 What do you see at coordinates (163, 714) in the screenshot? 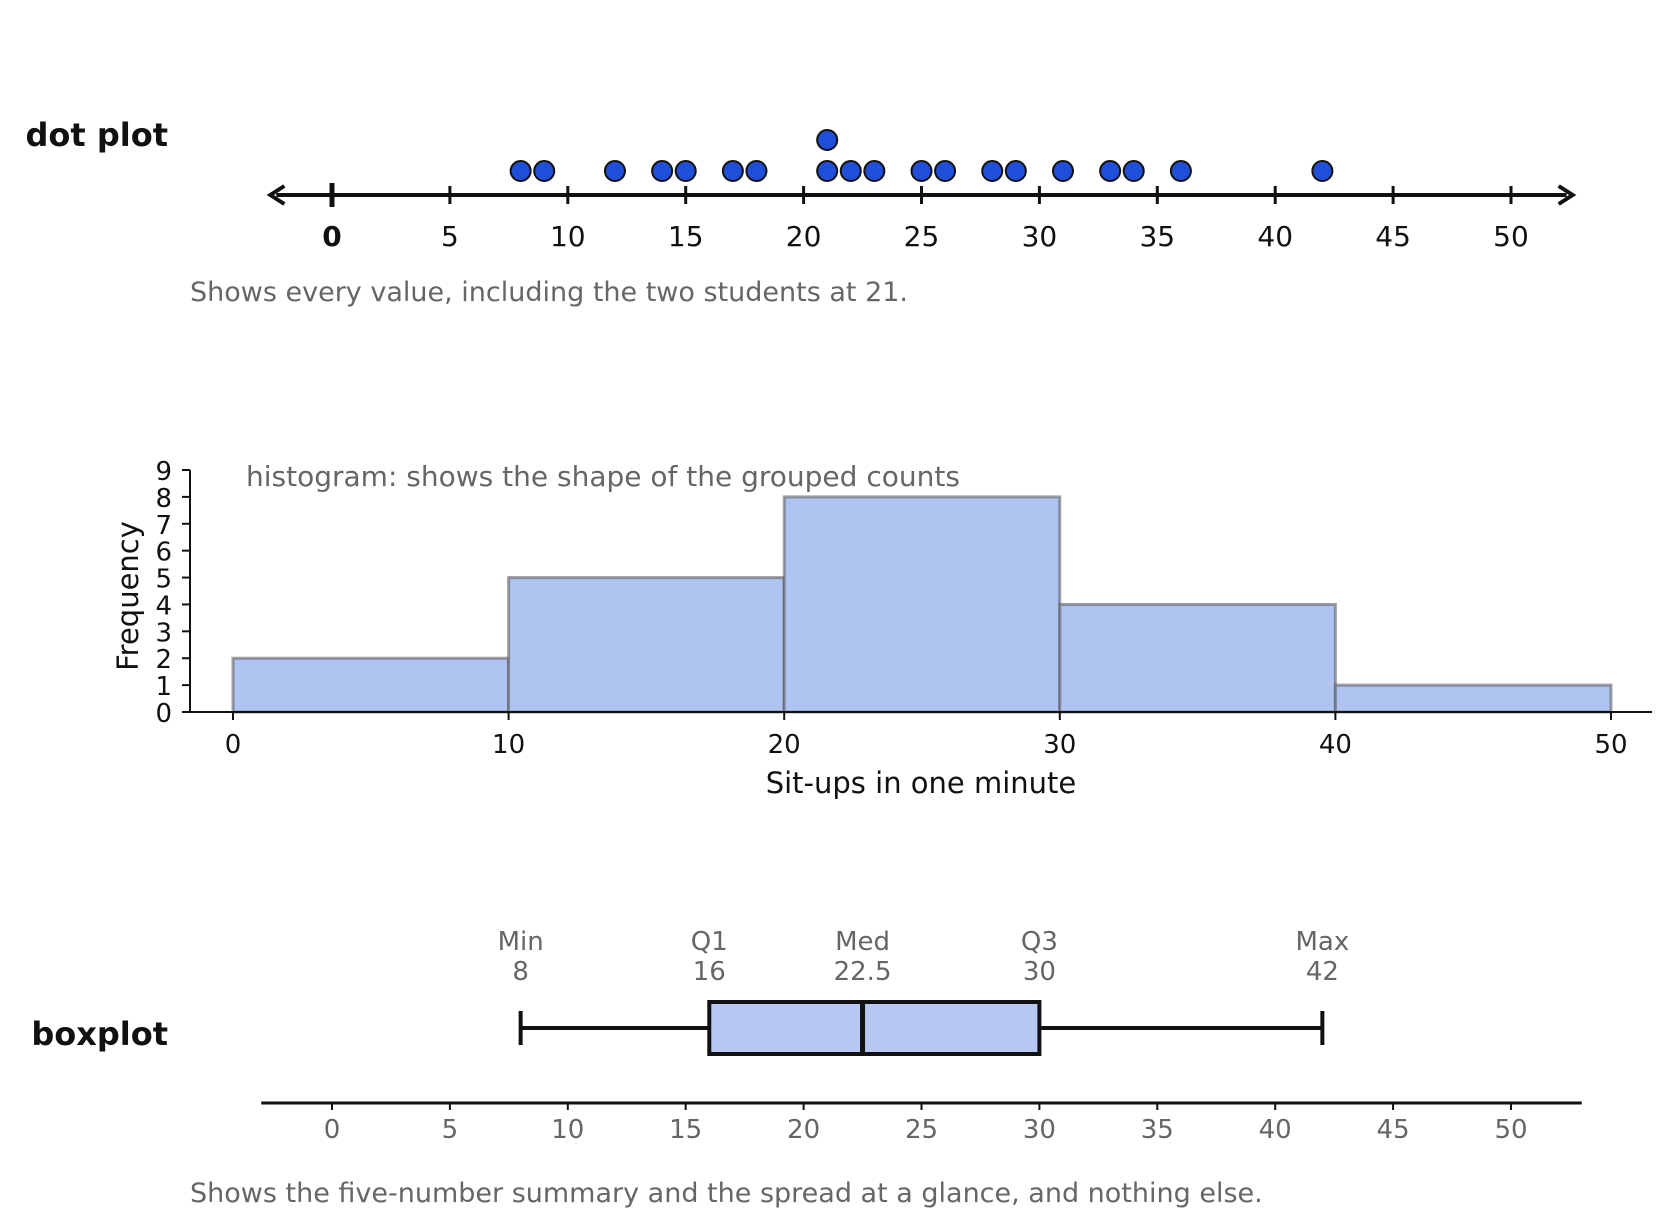
I see `histogram-y-tick-label: 0` at bounding box center [163, 714].